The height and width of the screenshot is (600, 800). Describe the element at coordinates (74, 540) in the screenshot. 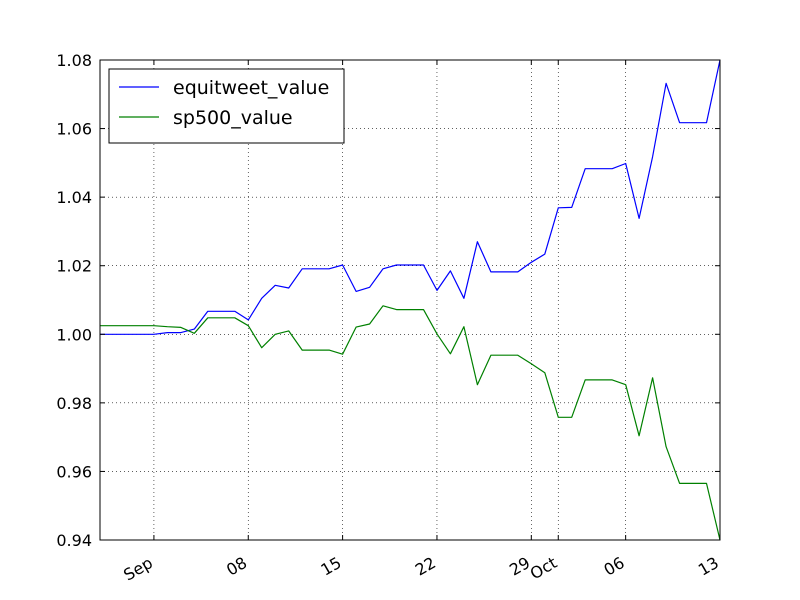

I see `y-tick-label: 0.94` at that location.